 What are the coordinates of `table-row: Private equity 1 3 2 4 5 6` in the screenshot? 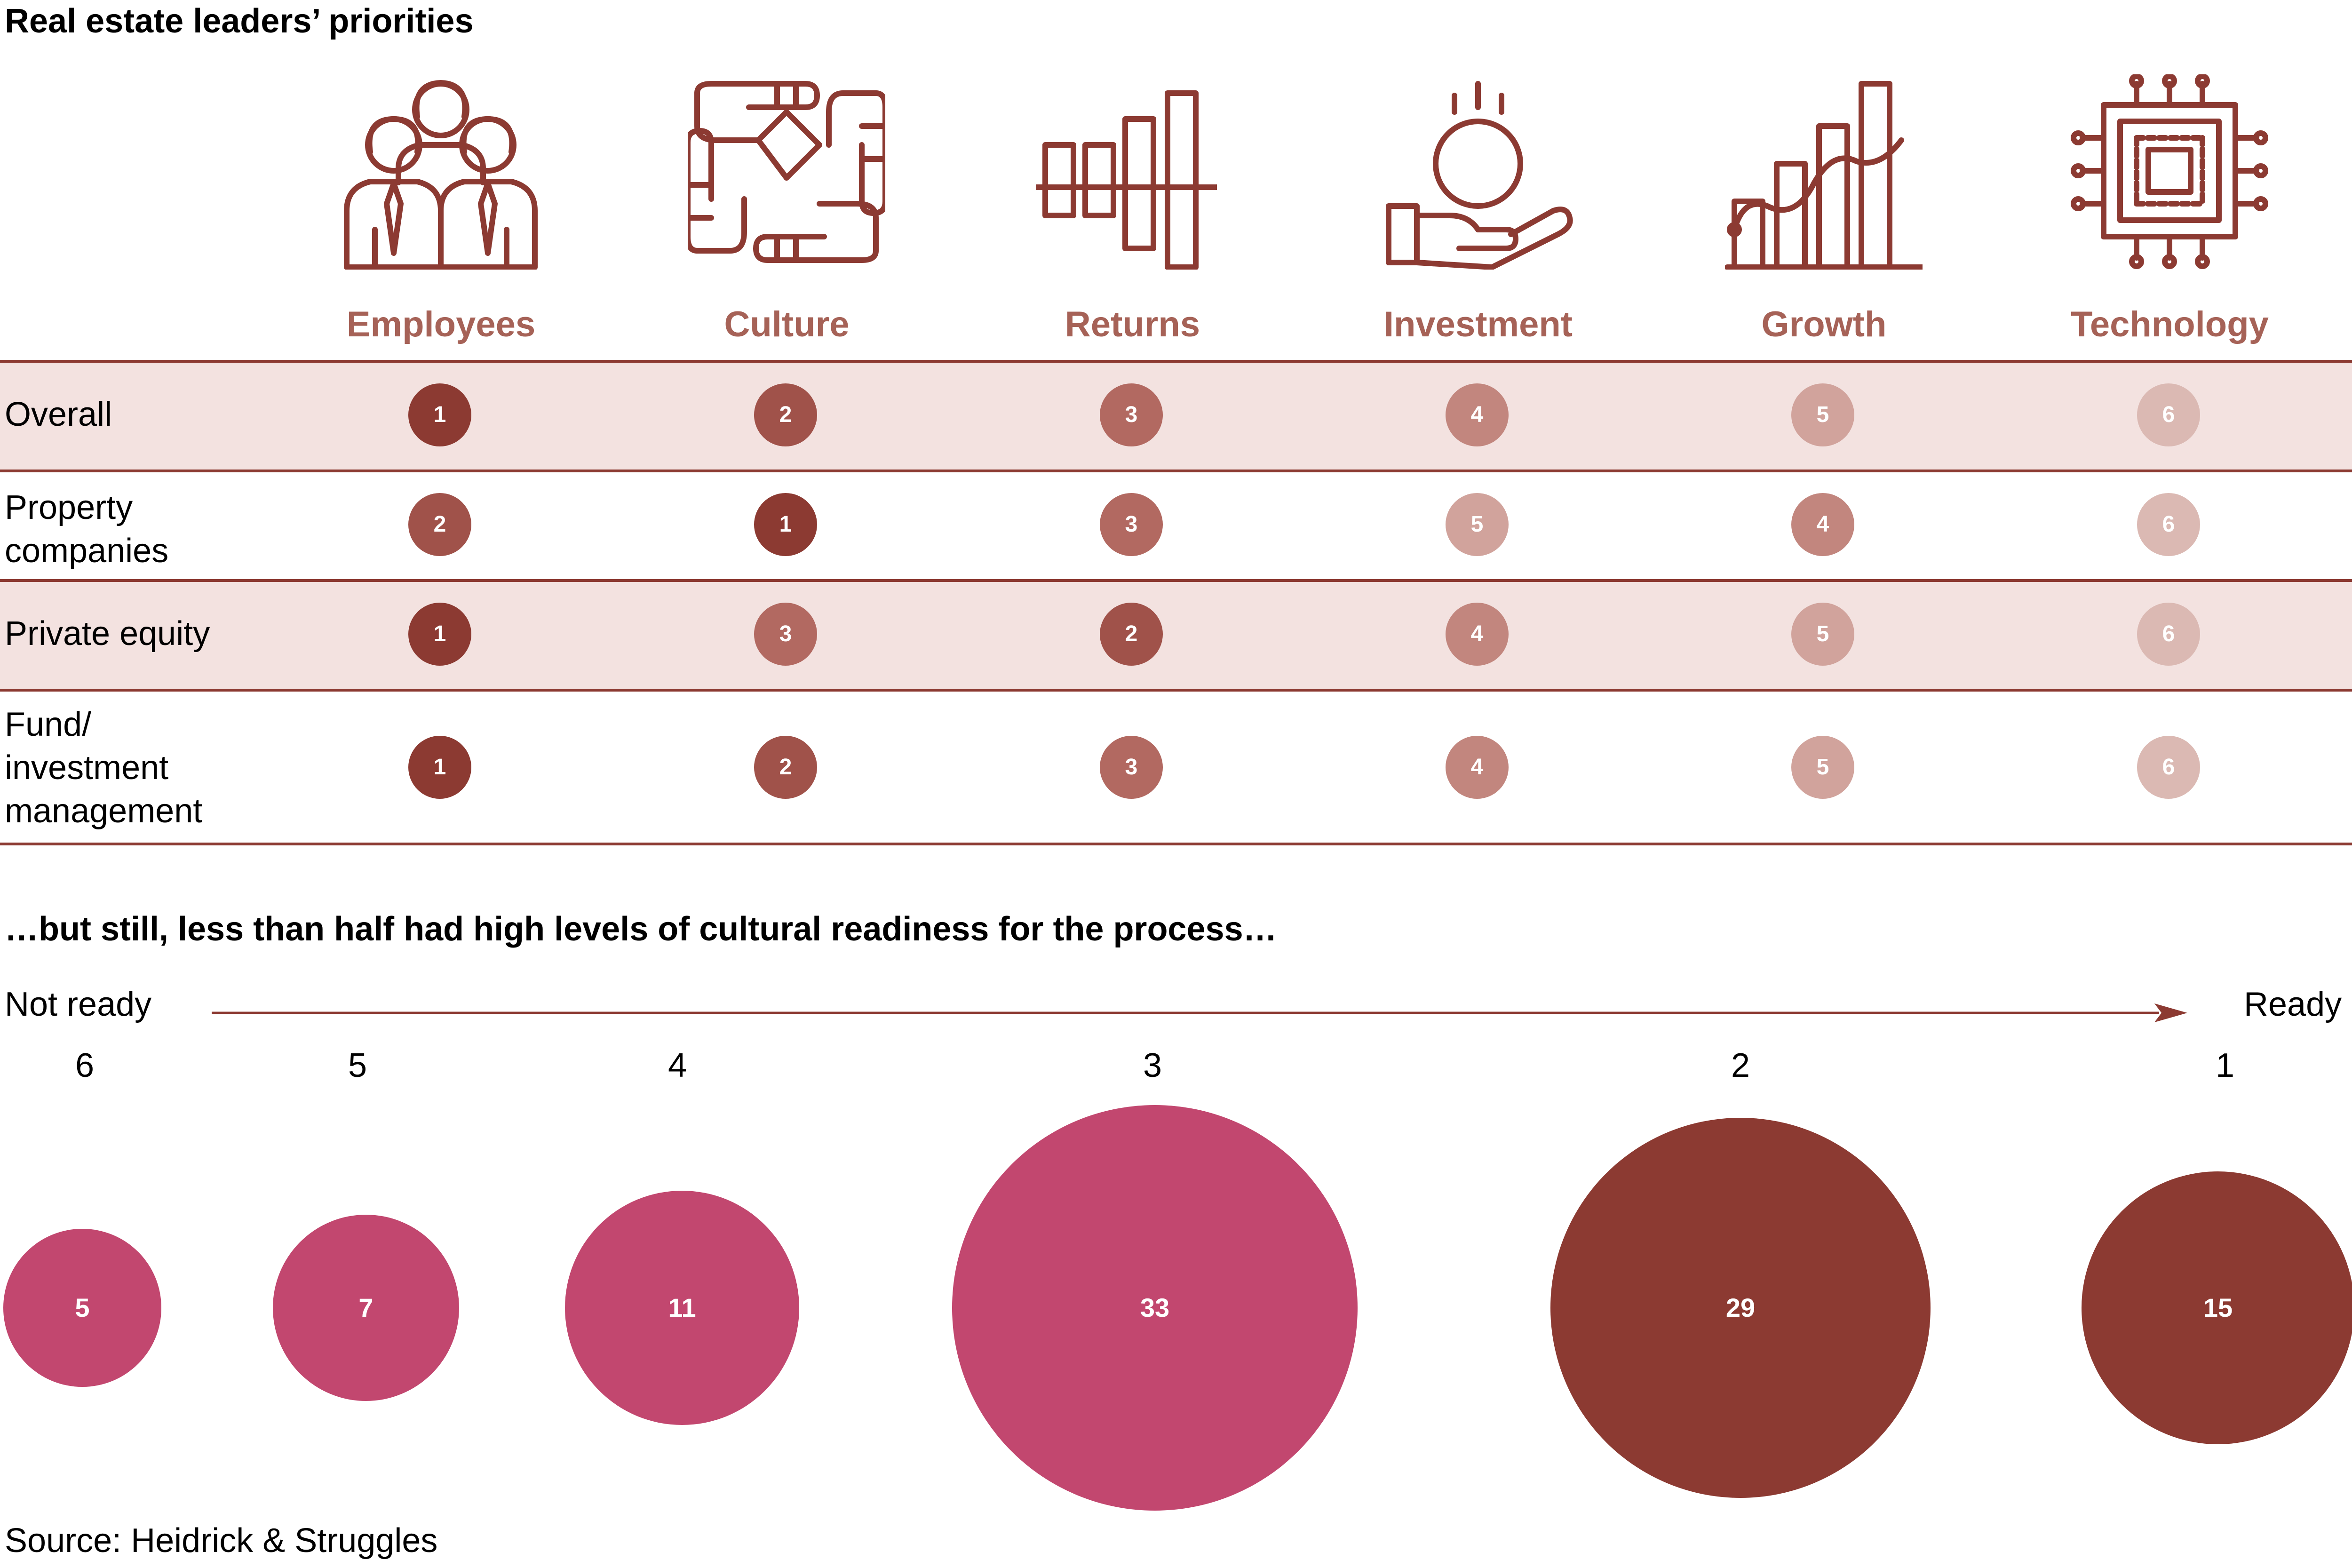 It's located at (1176, 634).